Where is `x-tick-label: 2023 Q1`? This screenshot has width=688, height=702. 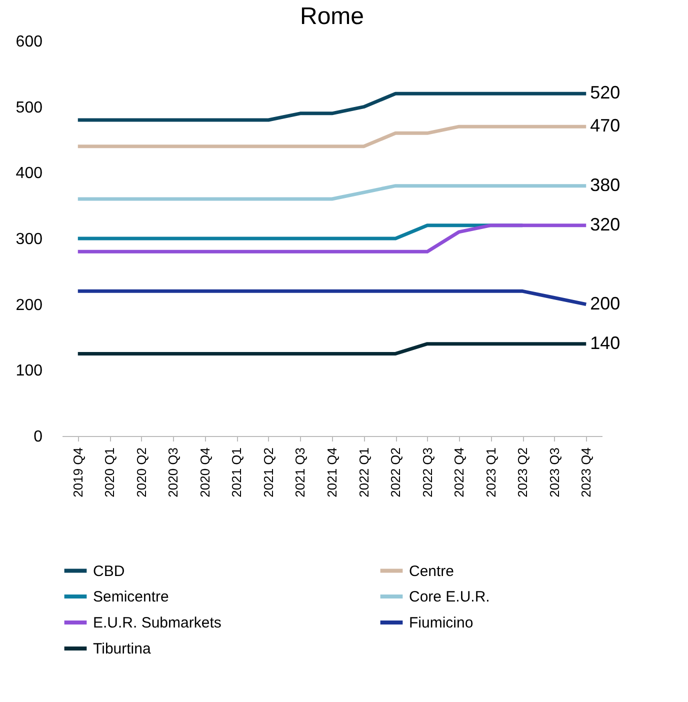 x-tick-label: 2023 Q1 is located at coordinates (490, 473).